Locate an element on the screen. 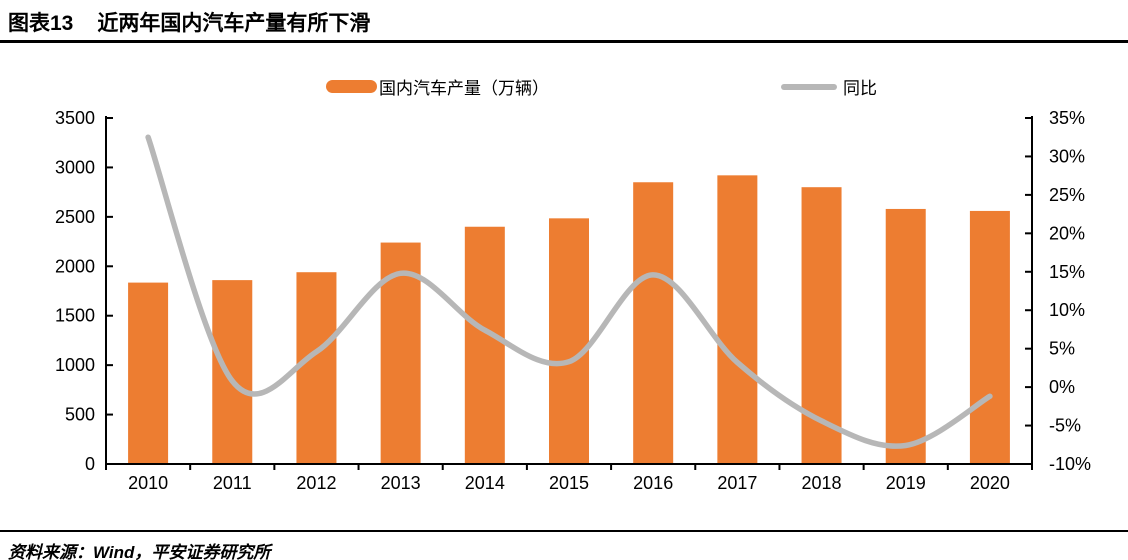 The height and width of the screenshot is (560, 1128). bar-2011 is located at coordinates (232, 372).